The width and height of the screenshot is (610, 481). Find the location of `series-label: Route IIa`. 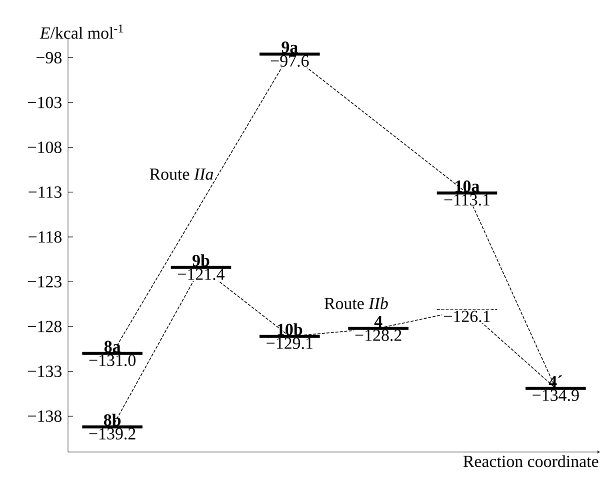

series-label: Route IIa is located at coordinates (182, 174).